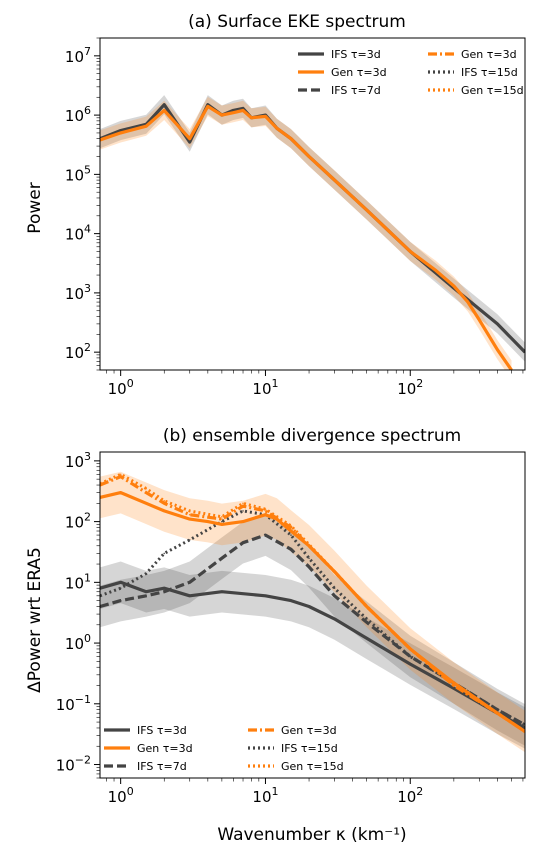  I want to click on y-tick-label: 10⁴, so click(78, 233).